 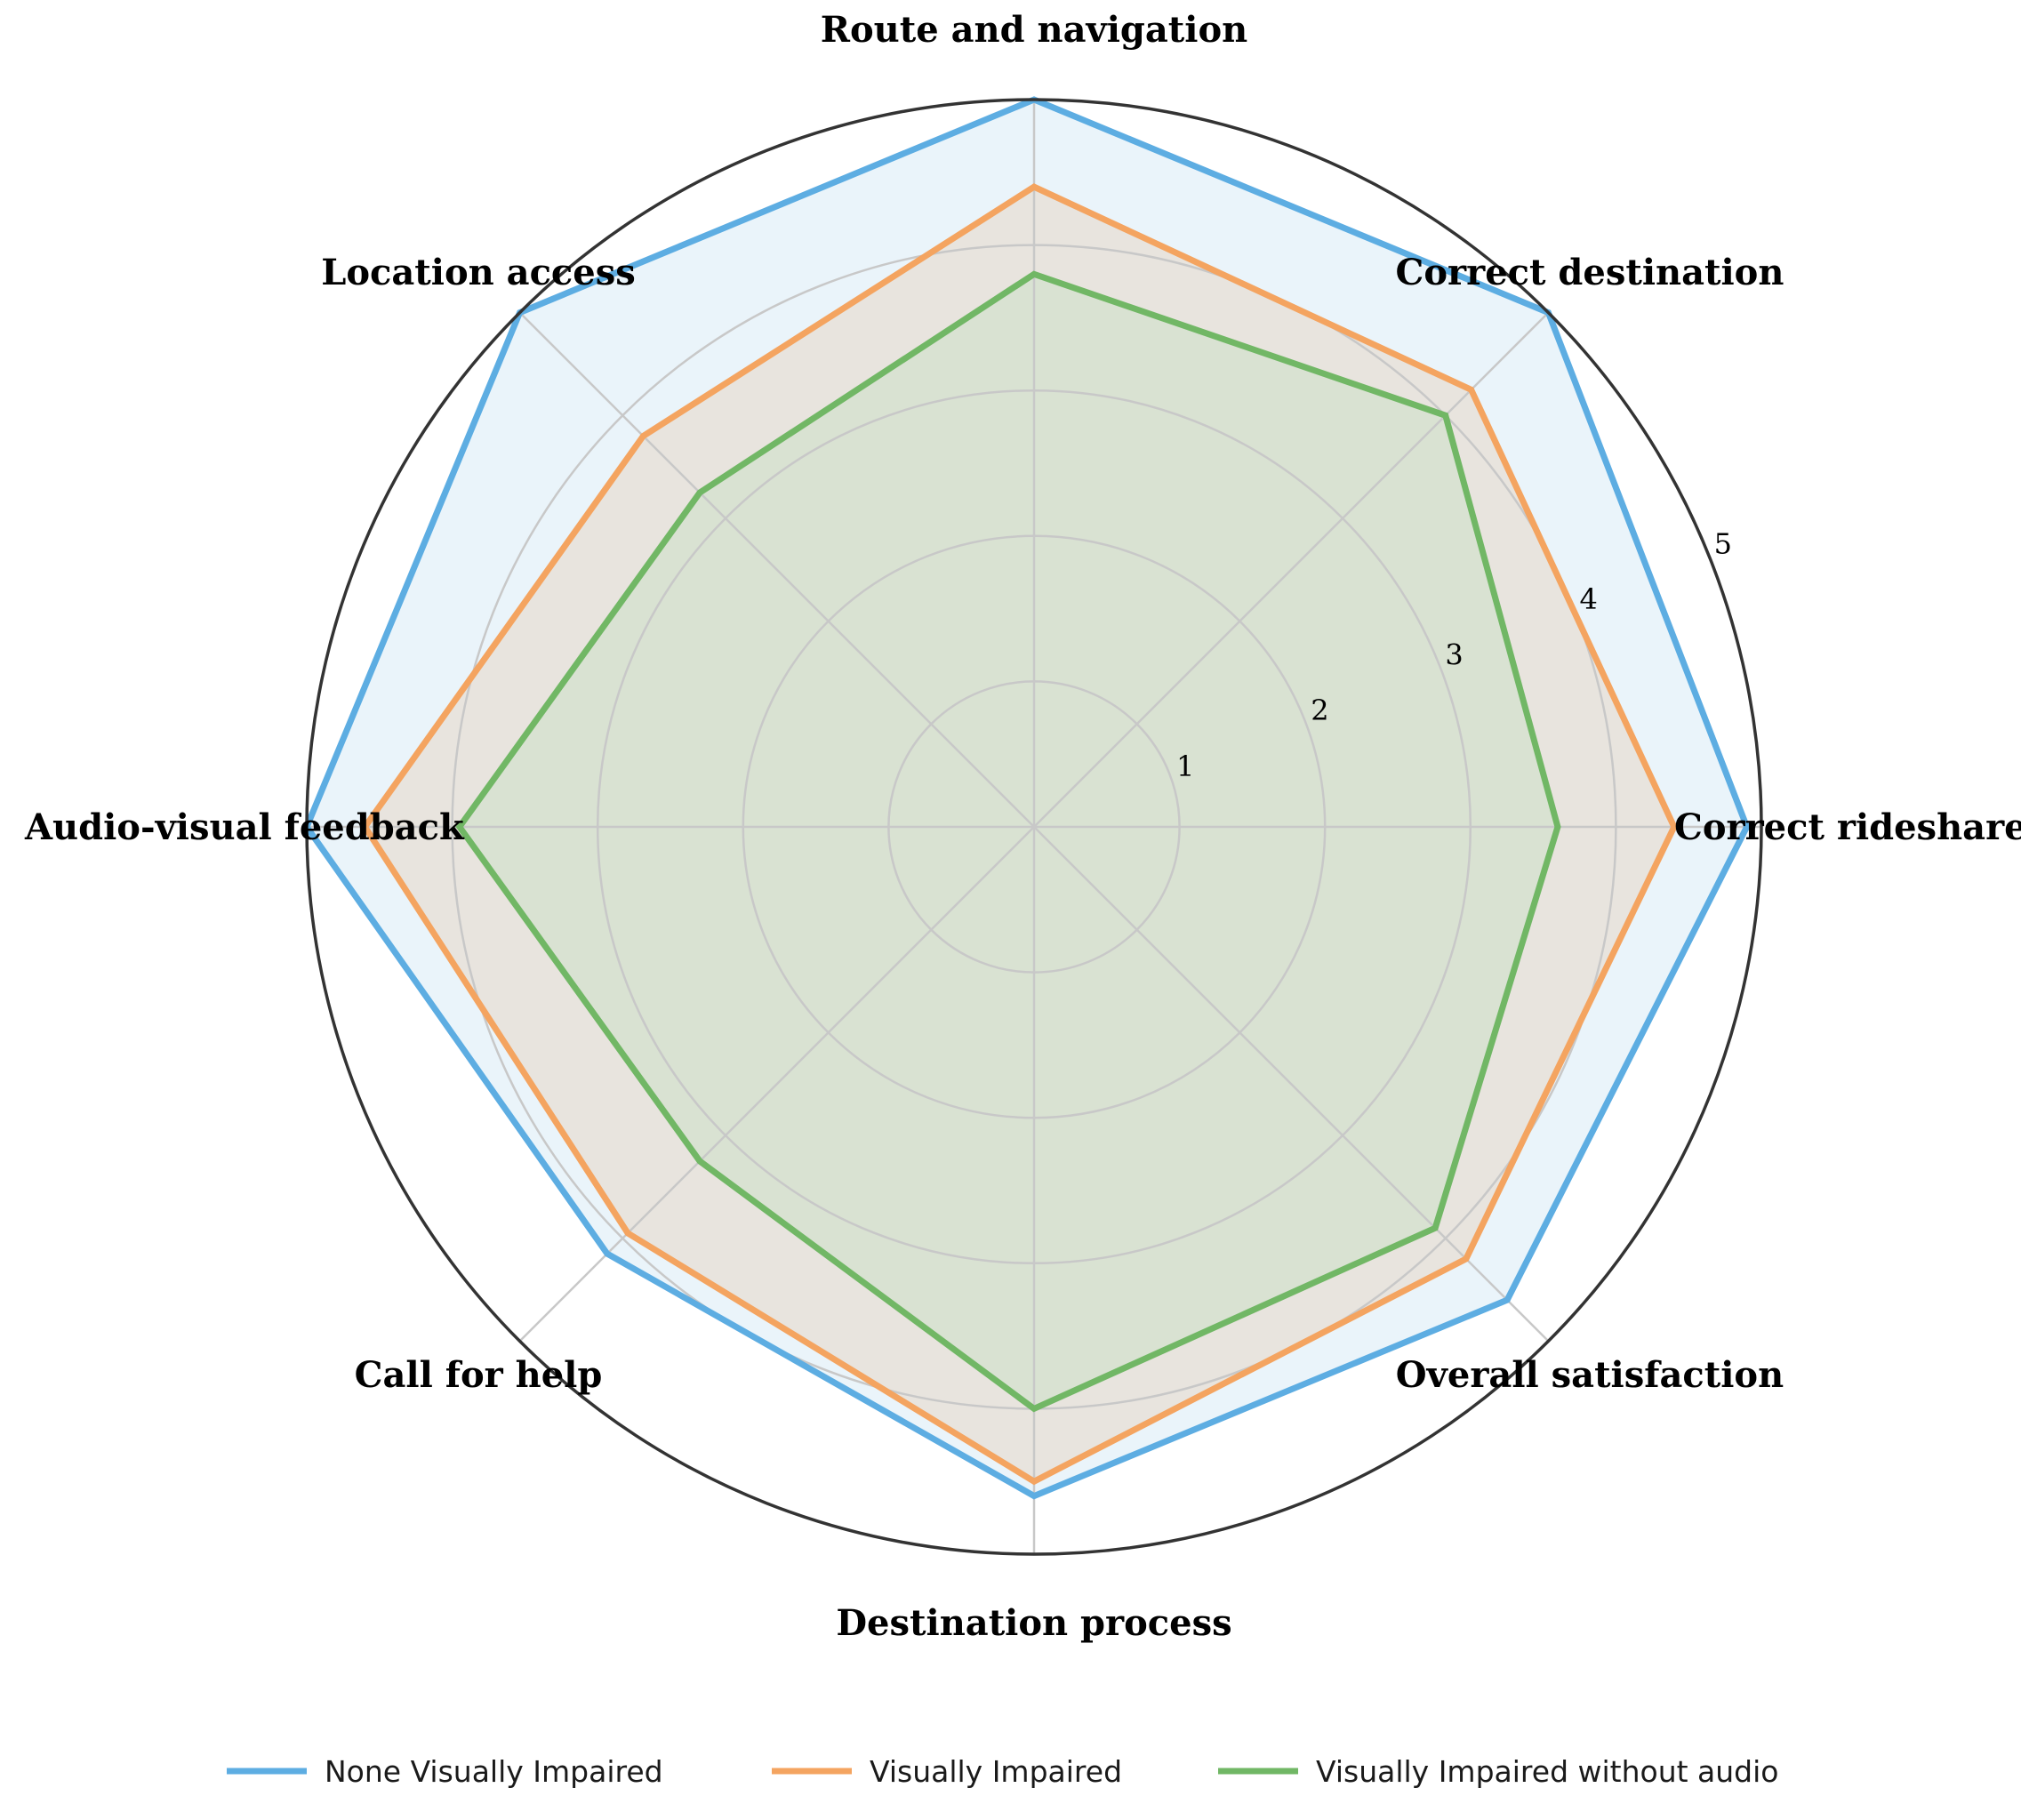 What do you see at coordinates (1590, 1375) in the screenshot?
I see `category-label-7: Overall satisfaction` at bounding box center [1590, 1375].